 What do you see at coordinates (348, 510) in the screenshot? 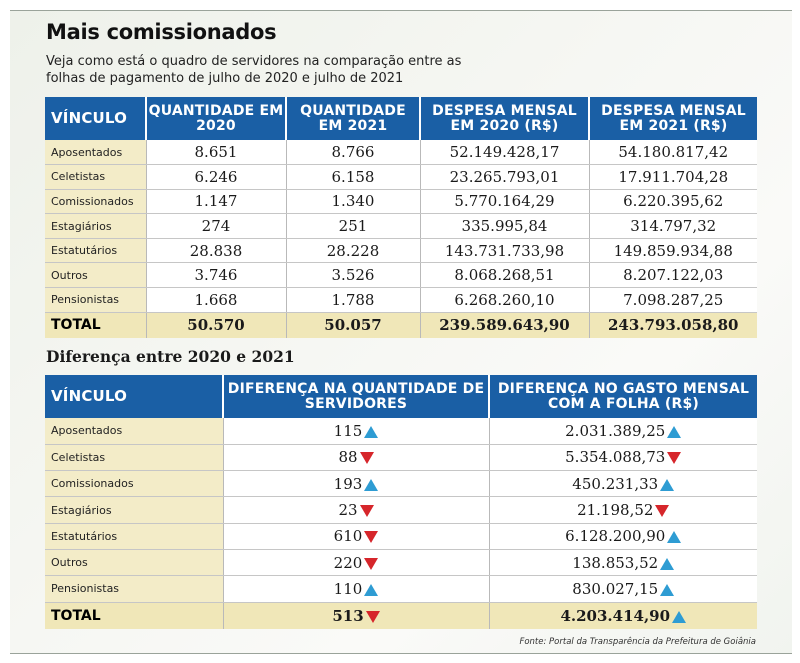
I see `qty-difference-value: 23` at bounding box center [348, 510].